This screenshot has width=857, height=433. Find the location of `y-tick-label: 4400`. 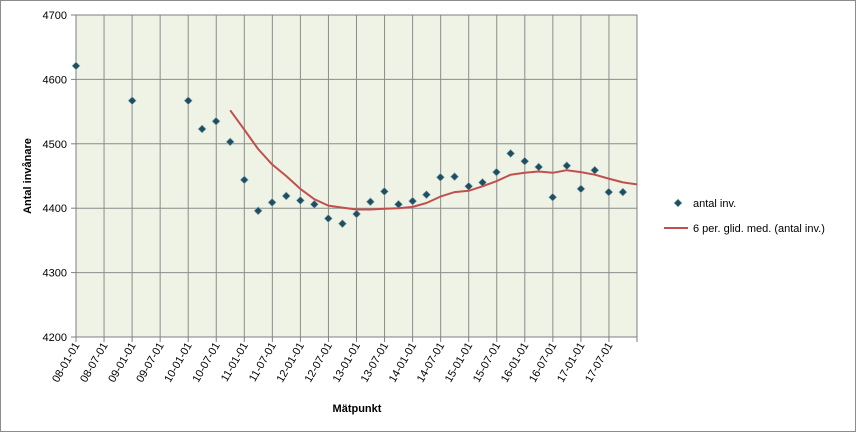

y-tick-label: 4400 is located at coordinates (55, 209).